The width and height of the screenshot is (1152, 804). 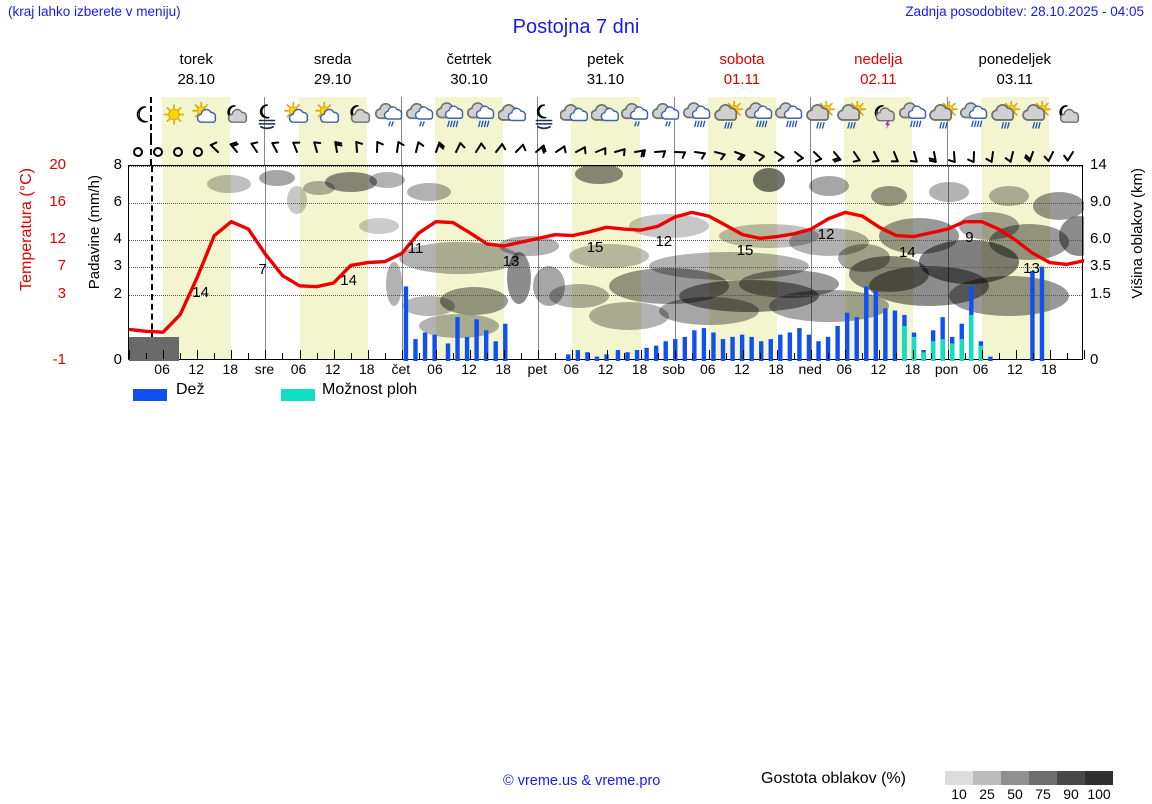 What do you see at coordinates (332, 60) in the screenshot?
I see `day-name: sreda` at bounding box center [332, 60].